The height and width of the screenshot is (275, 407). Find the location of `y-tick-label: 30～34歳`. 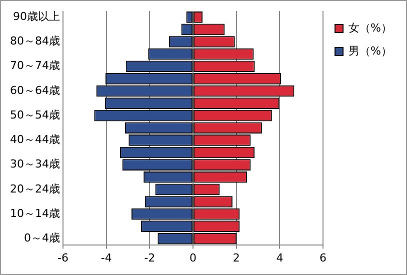

y-tick-label: 30～34歳 is located at coordinates (35, 164).